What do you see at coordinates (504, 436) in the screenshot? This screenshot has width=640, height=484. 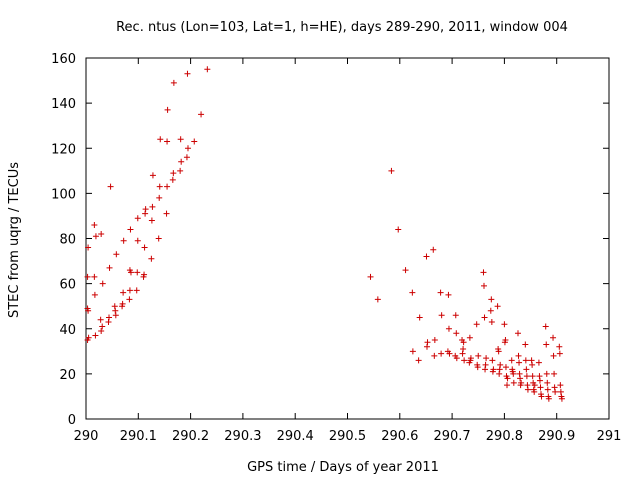 I see `x-tick-label: 290.8` at bounding box center [504, 436].